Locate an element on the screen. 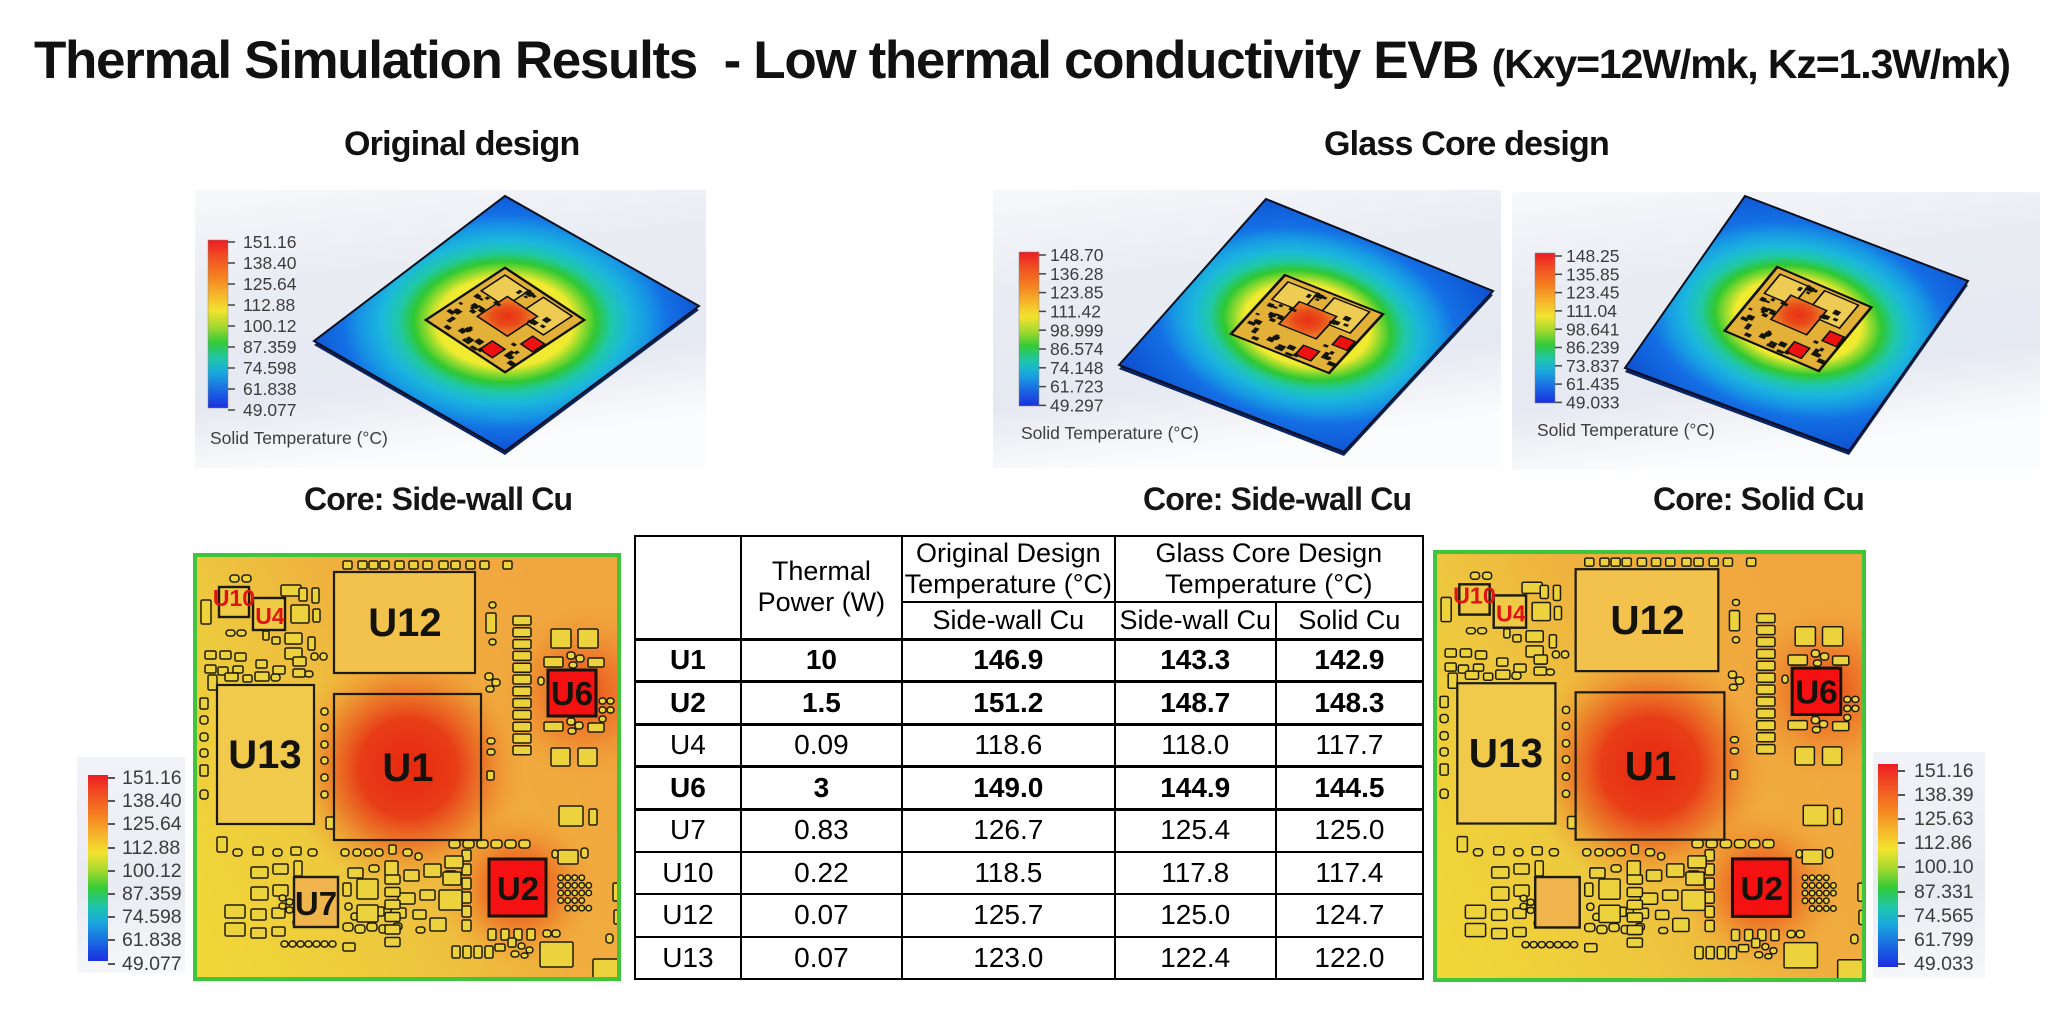 The height and width of the screenshot is (1014, 2048). svg-text: 86.574 is located at coordinates (1077, 349).